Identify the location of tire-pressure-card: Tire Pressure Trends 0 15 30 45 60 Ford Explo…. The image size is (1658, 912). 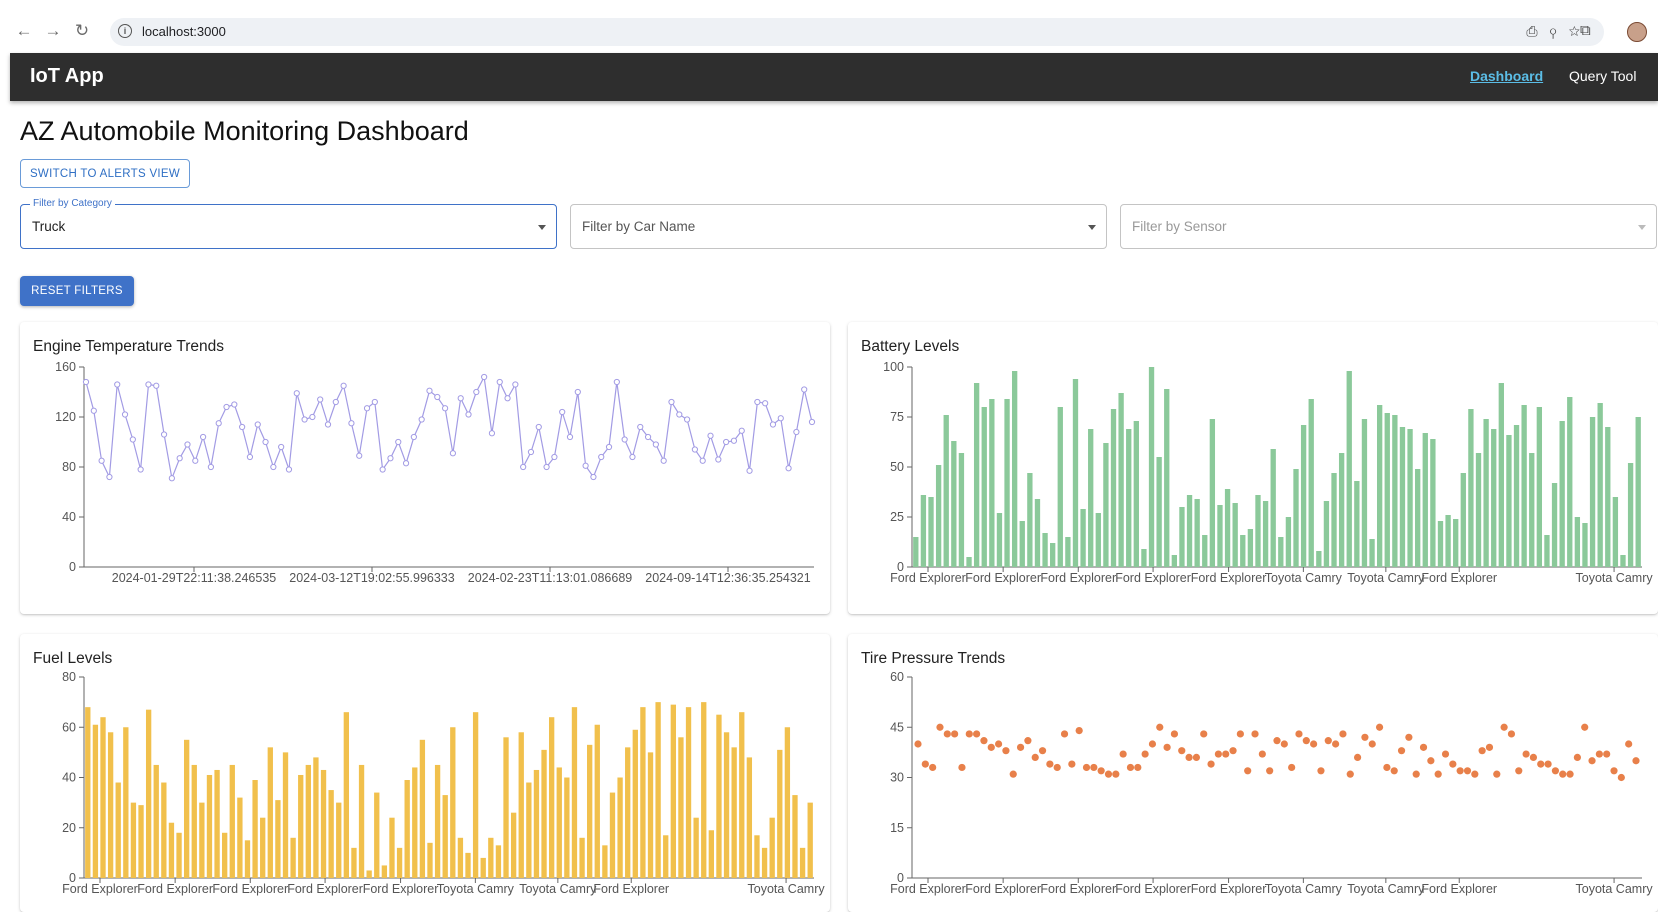
(1253, 773).